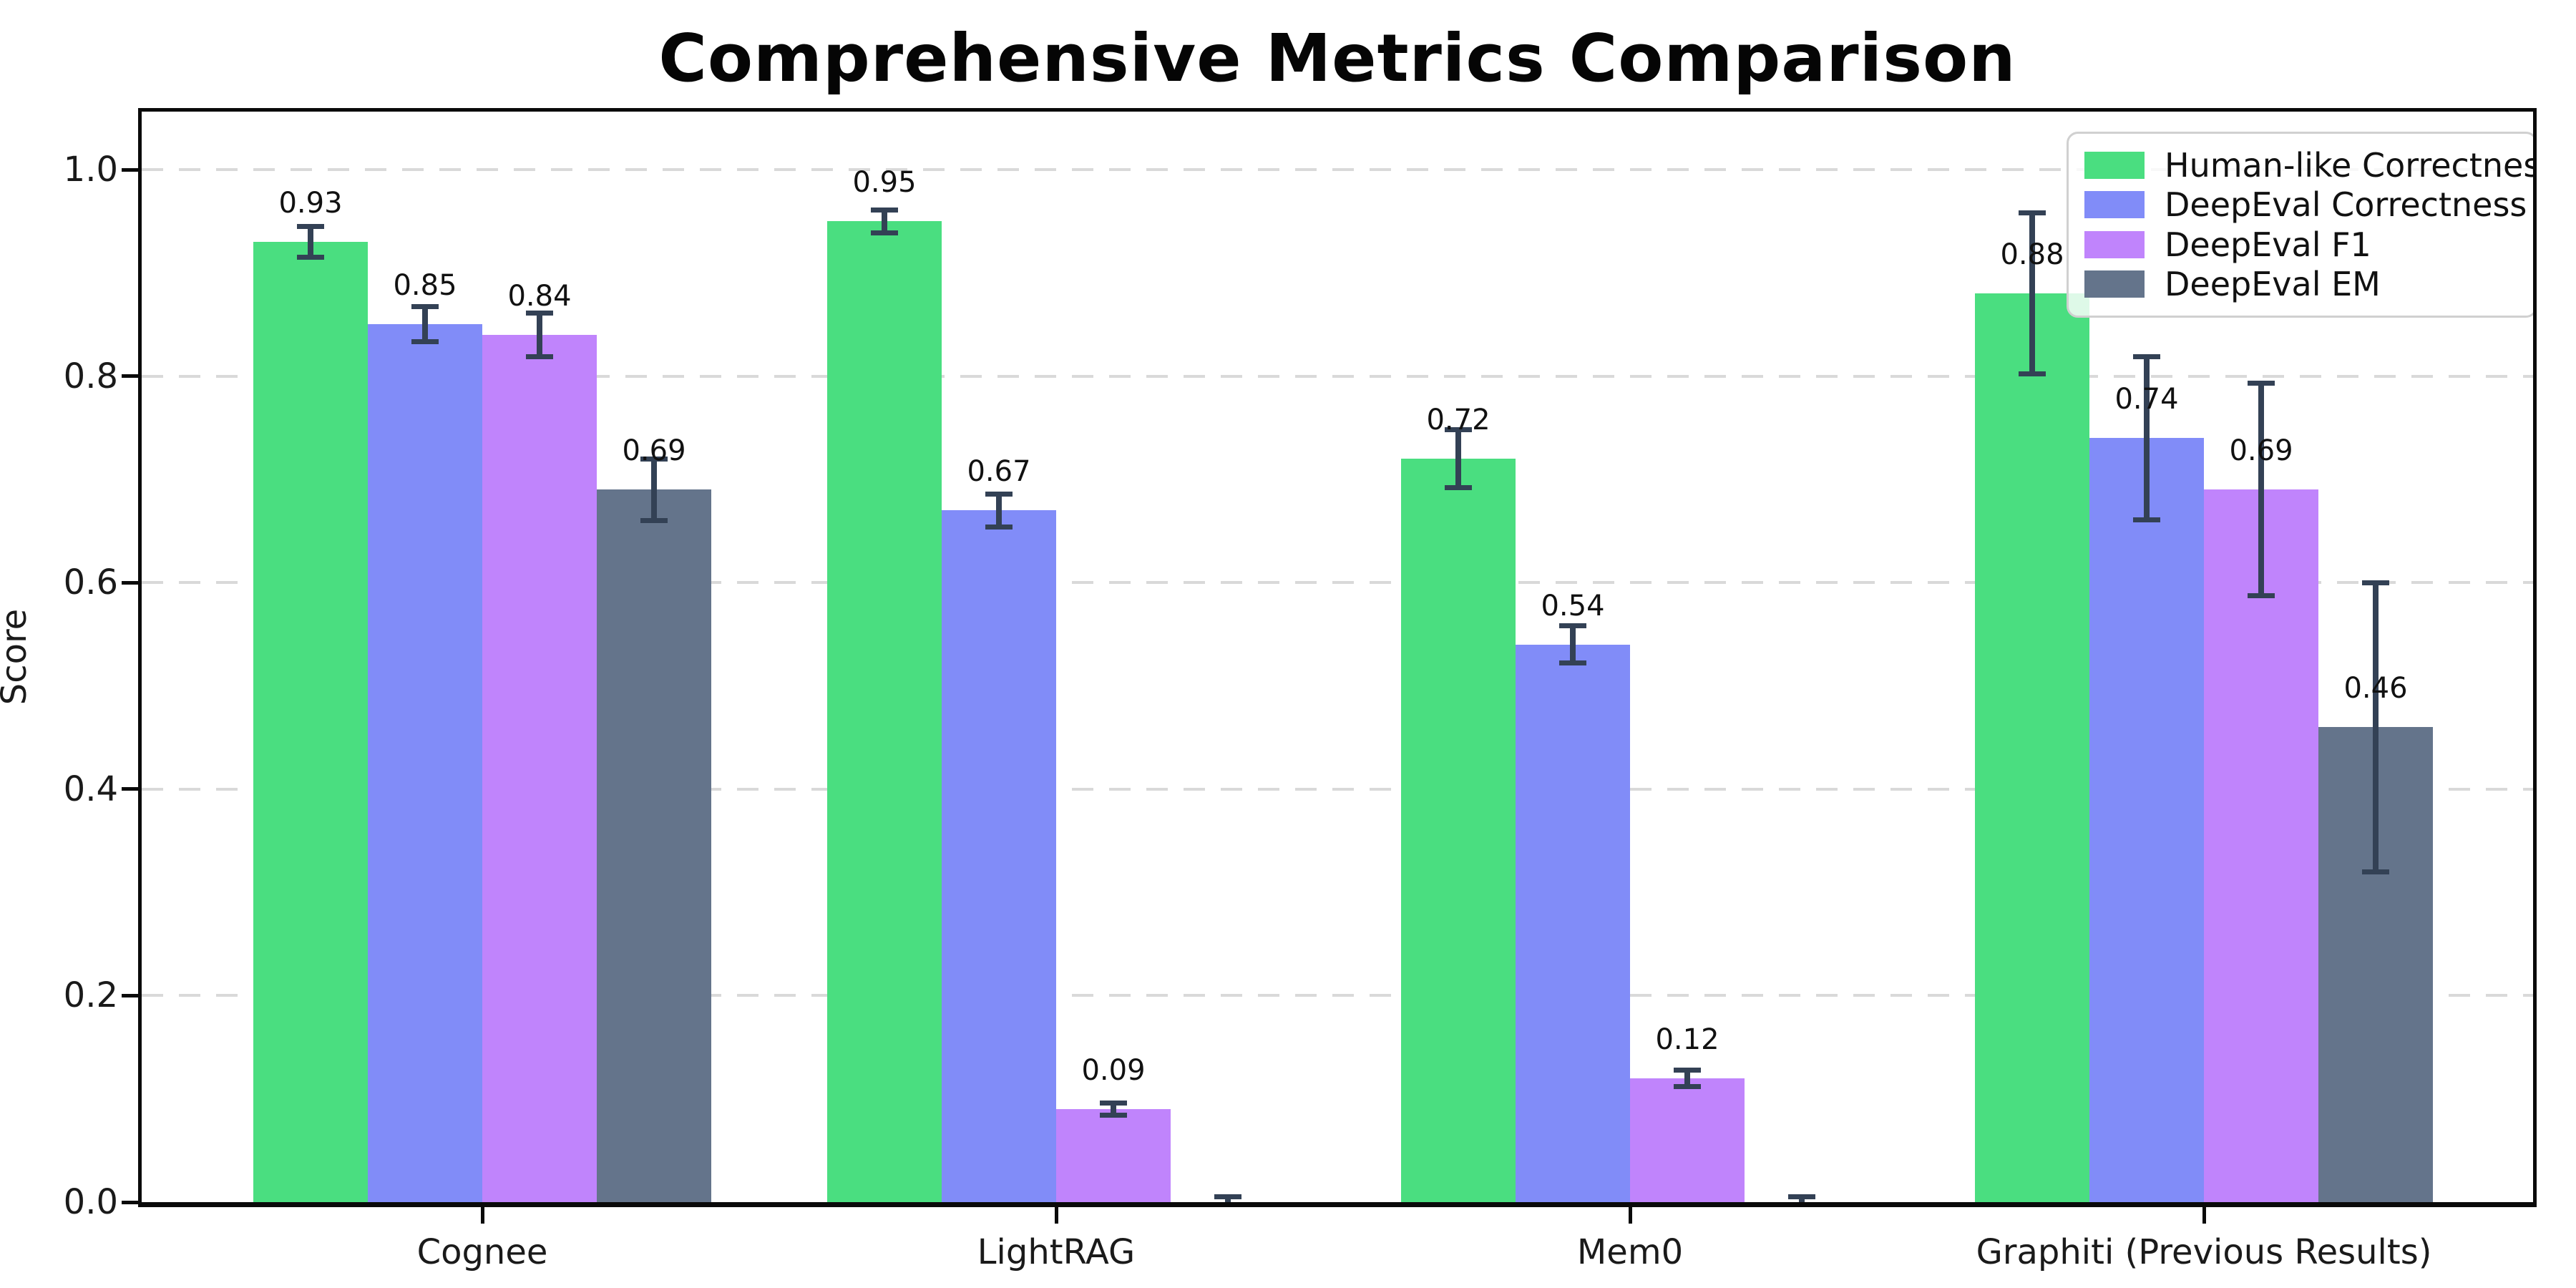  I want to click on legend-label: Human-like Correctness, so click(2351, 165).